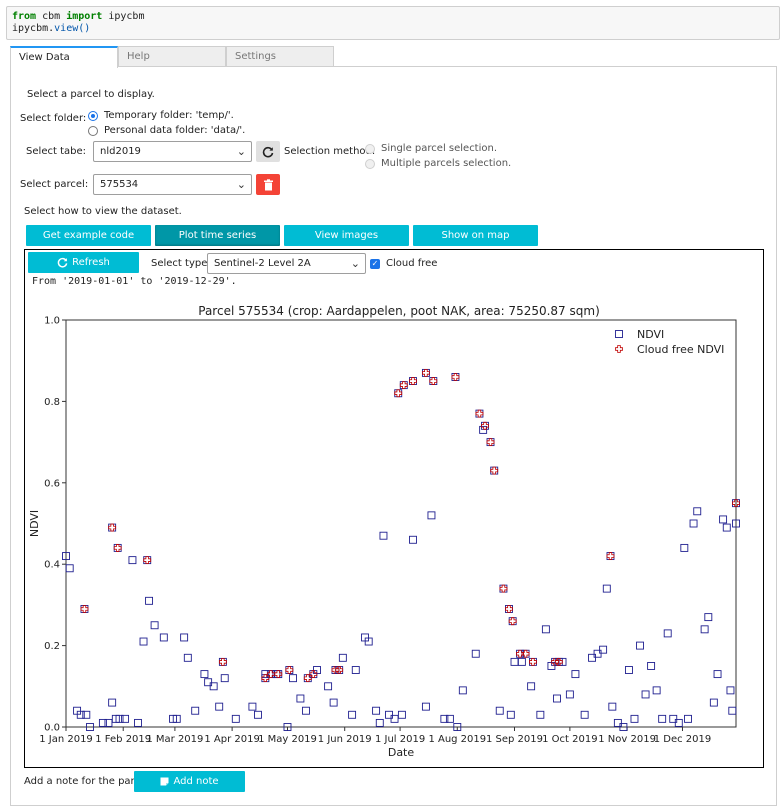 This screenshot has width=782, height=811. What do you see at coordinates (650, 334) in the screenshot?
I see `legend-ndvi-label: NDVI` at bounding box center [650, 334].